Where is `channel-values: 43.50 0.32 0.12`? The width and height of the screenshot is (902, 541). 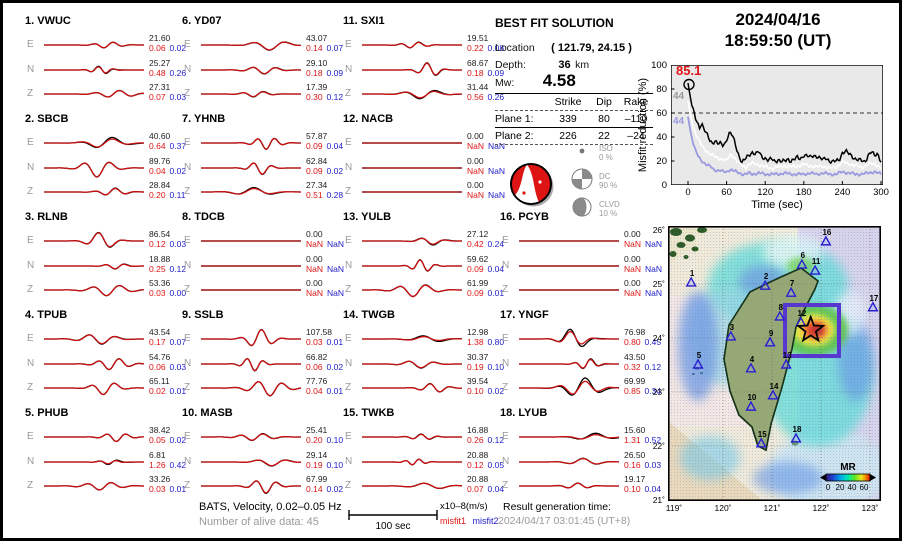 channel-values: 43.50 0.32 0.12 is located at coordinates (642, 362).